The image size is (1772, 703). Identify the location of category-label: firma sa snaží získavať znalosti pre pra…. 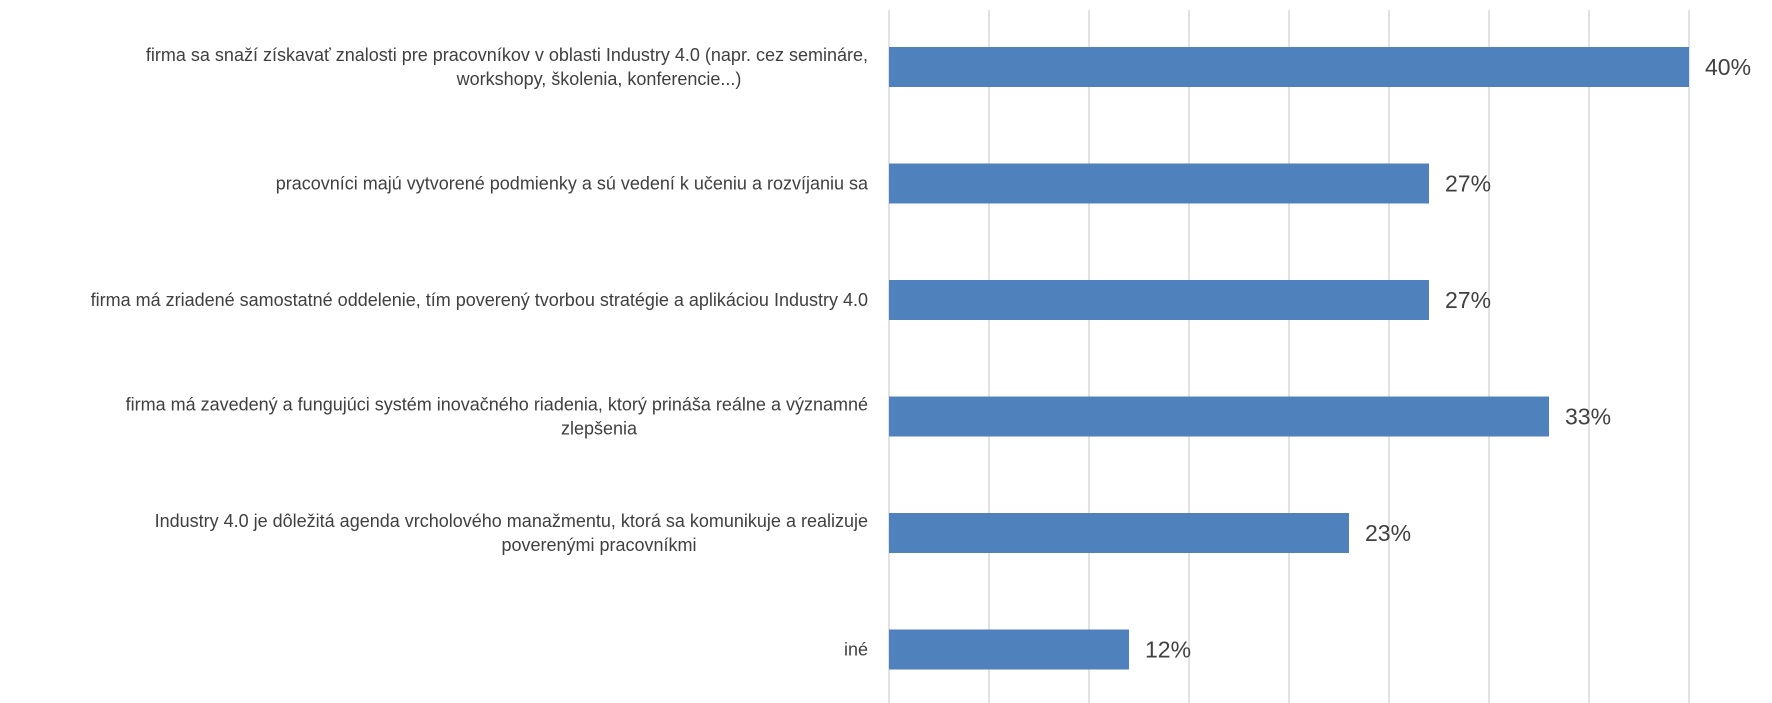
(507, 55).